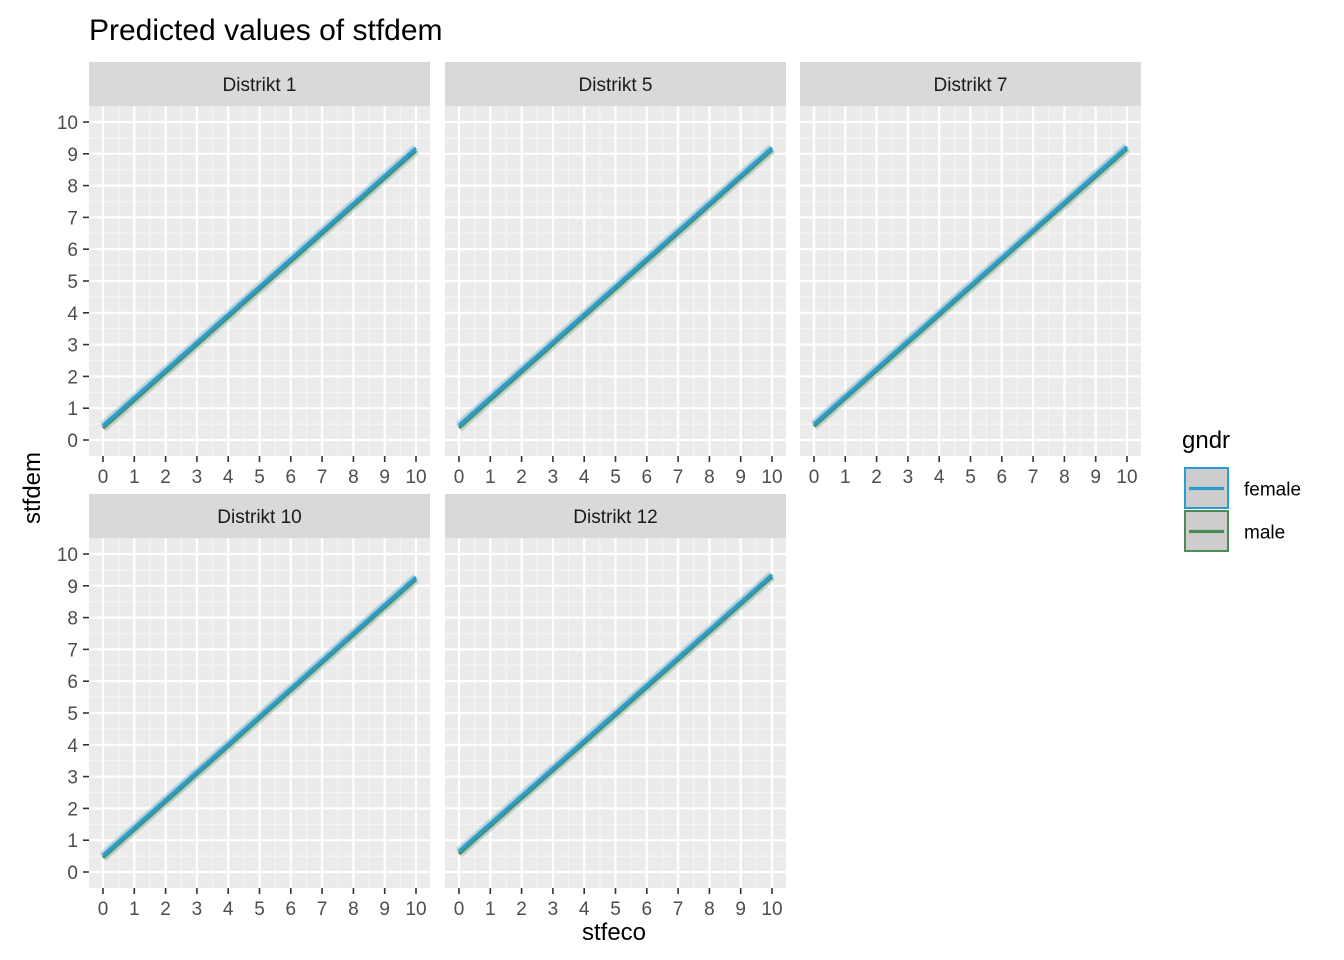 The image size is (1344, 960). I want to click on facet-strip-label: Distrikt 7, so click(971, 85).